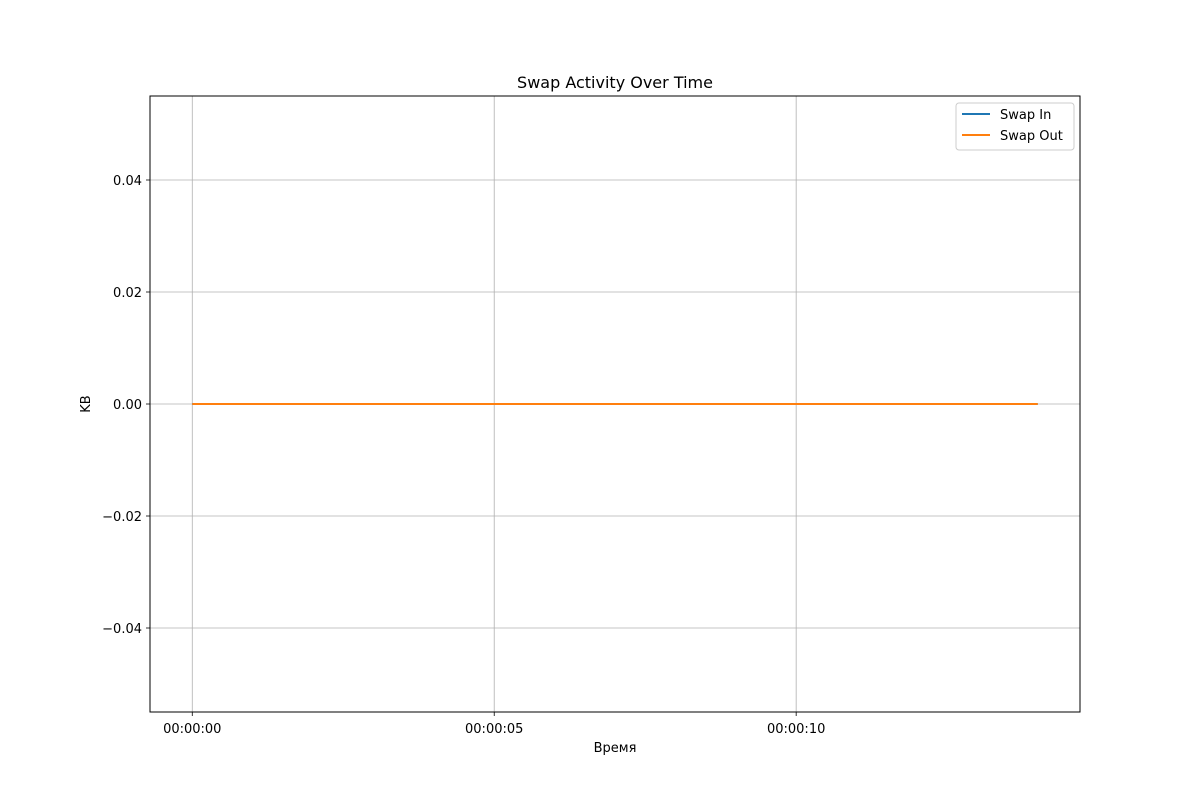 The image size is (1200, 800). I want to click on chart-title: Swap Activity Over Time, so click(615, 82).